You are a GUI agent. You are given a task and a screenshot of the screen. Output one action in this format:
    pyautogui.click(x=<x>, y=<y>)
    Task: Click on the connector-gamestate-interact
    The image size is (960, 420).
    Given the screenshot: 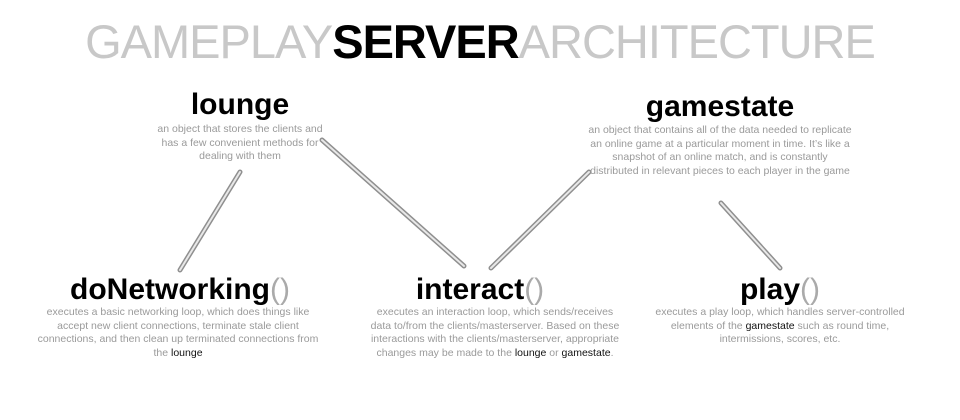 What is the action you would take?
    pyautogui.click(x=540, y=220)
    